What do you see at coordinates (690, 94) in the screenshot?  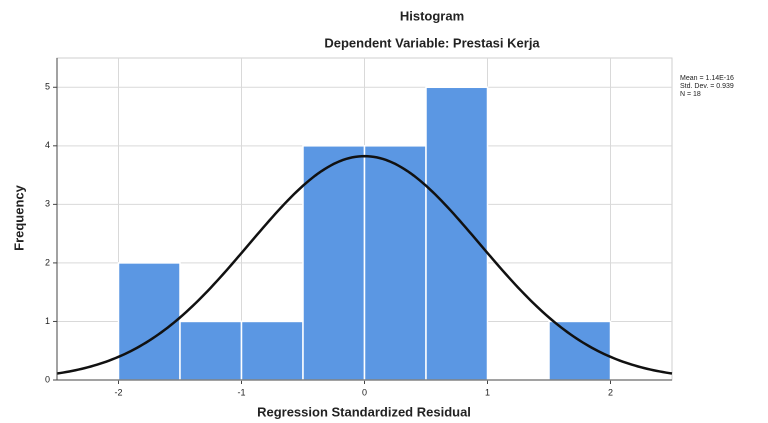 I see `stat-label: N = 18` at bounding box center [690, 94].